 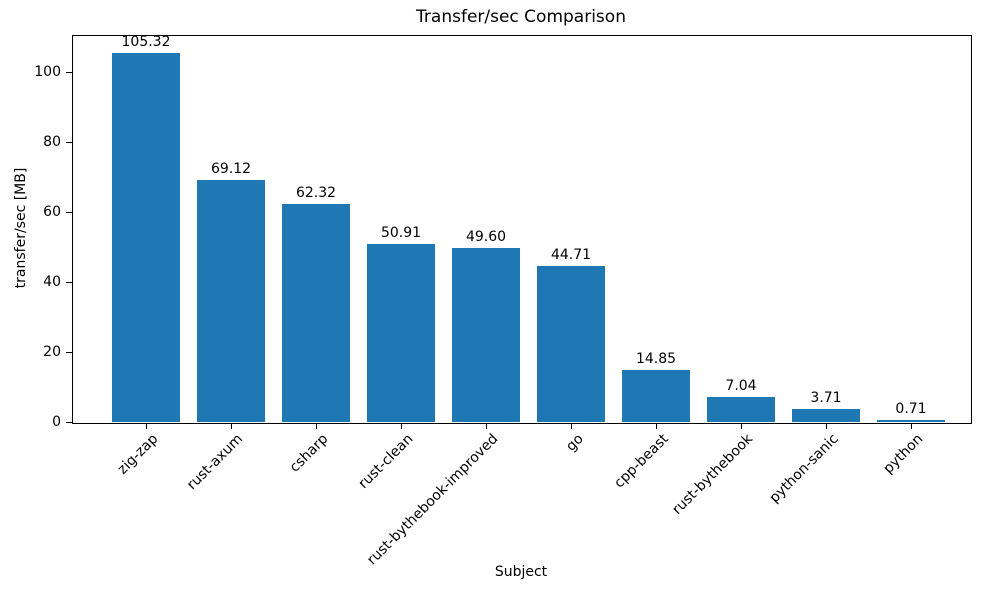 What do you see at coordinates (741, 386) in the screenshot?
I see `bar-value-label: 7.04` at bounding box center [741, 386].